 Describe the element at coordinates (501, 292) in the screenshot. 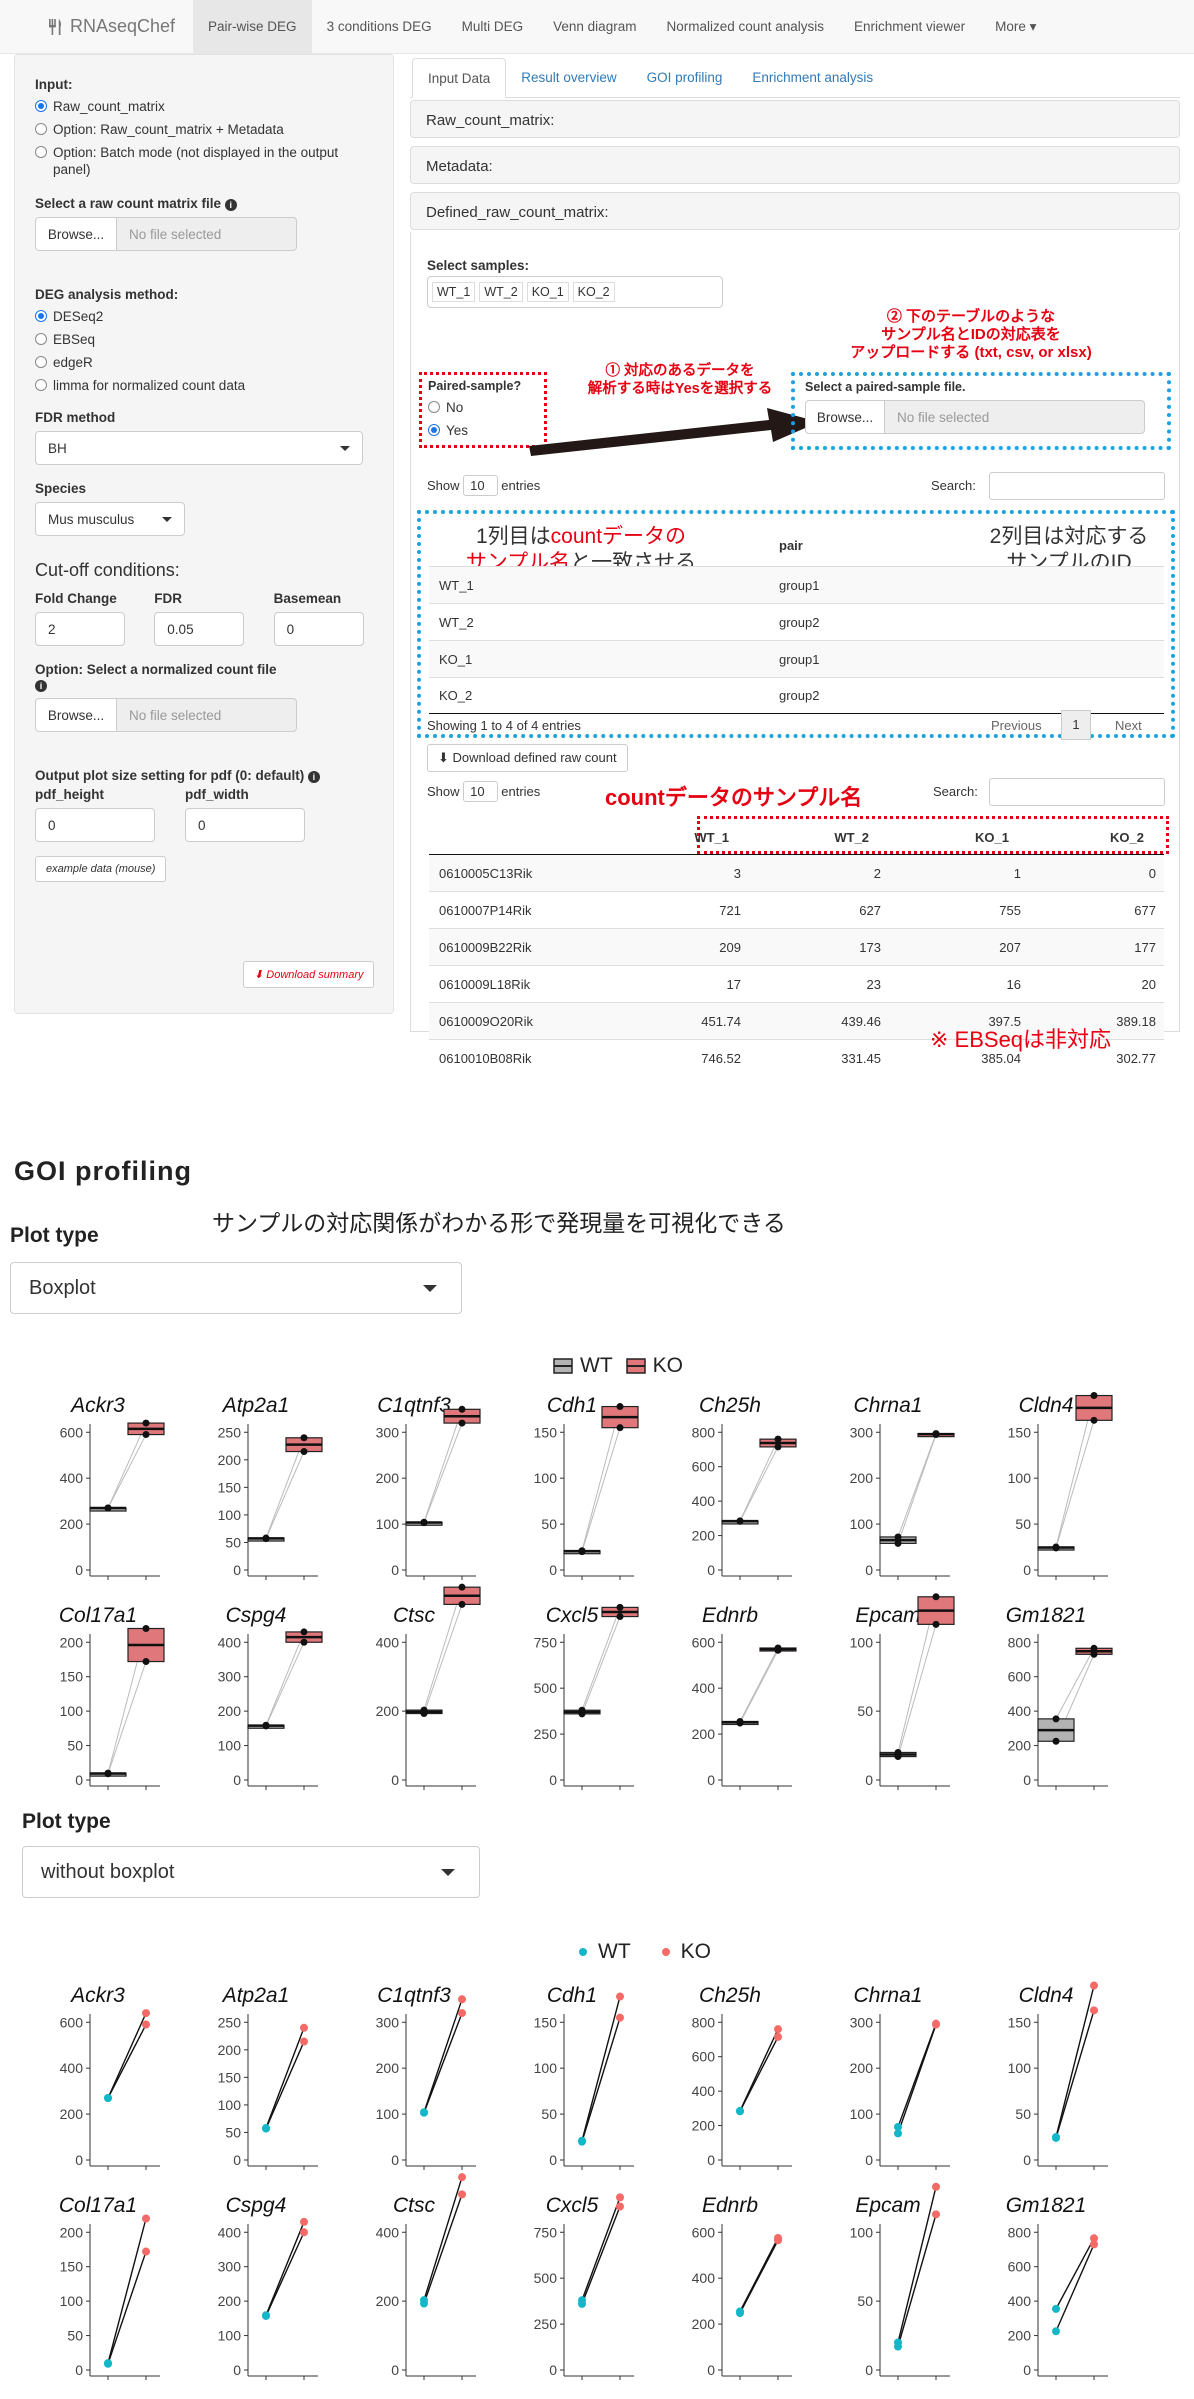

I see `sample-chip: WT_2` at that location.